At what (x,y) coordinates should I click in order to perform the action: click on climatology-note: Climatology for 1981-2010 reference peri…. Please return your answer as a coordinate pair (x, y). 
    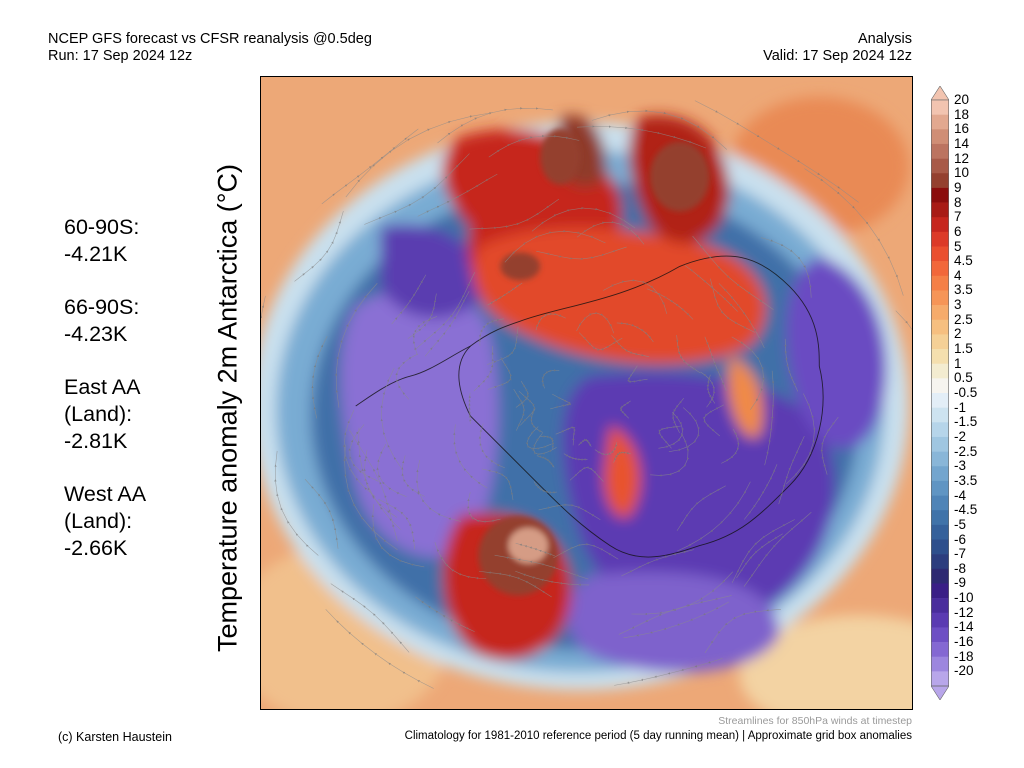
    Looking at the image, I should click on (658, 736).